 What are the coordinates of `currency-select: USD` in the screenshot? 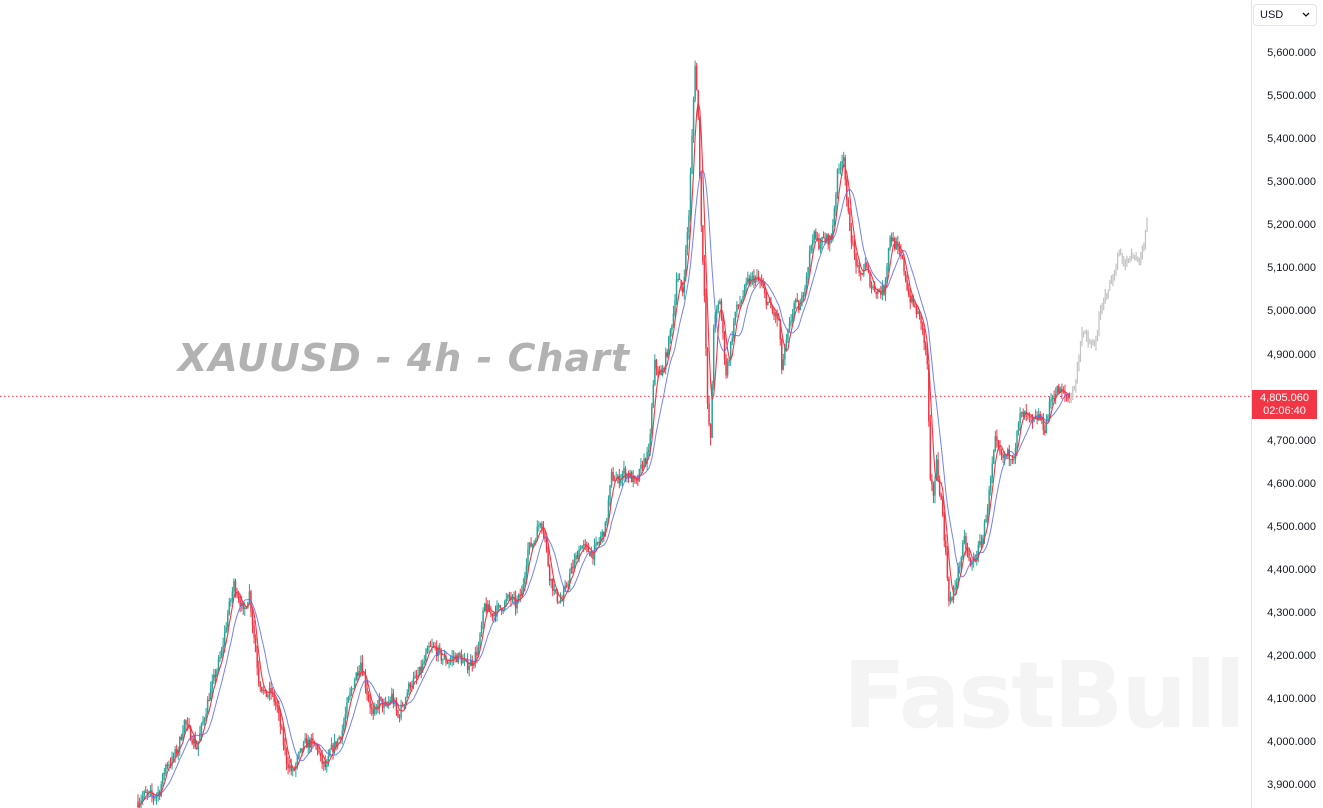 It's located at (1285, 15).